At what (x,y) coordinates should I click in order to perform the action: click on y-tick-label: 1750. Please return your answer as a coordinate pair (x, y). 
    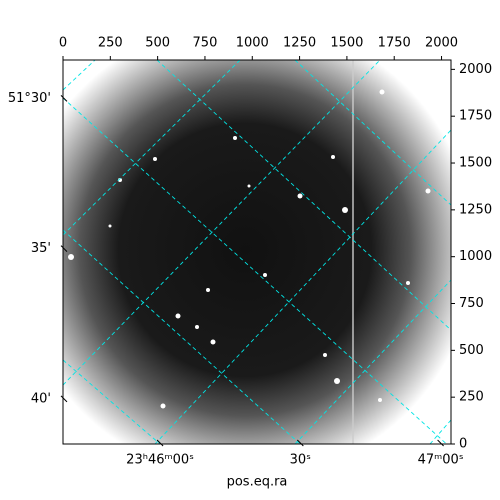
    Looking at the image, I should click on (475, 116).